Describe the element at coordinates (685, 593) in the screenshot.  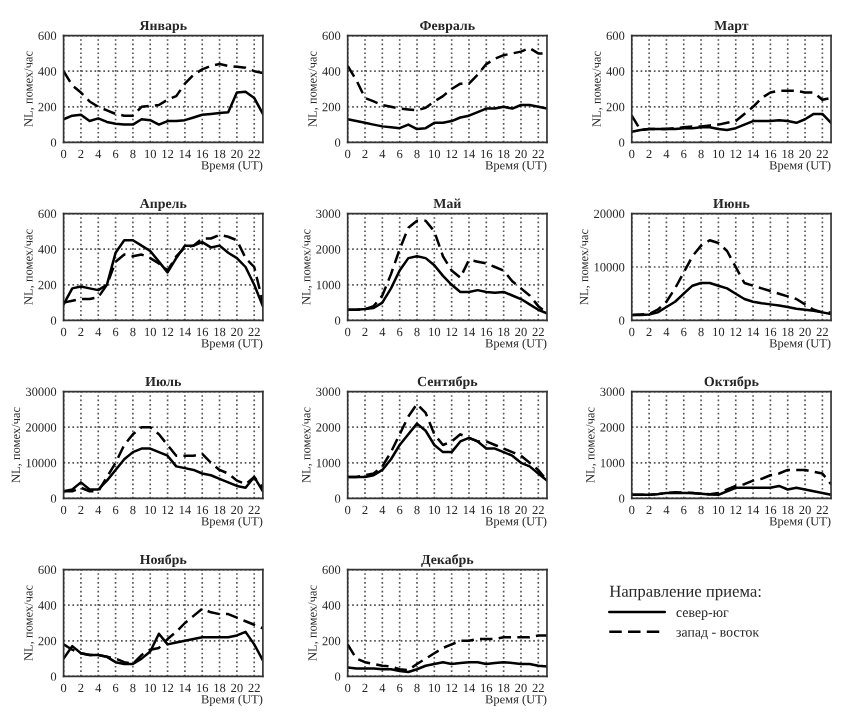
I see `legend-title: Направление приема:` at that location.